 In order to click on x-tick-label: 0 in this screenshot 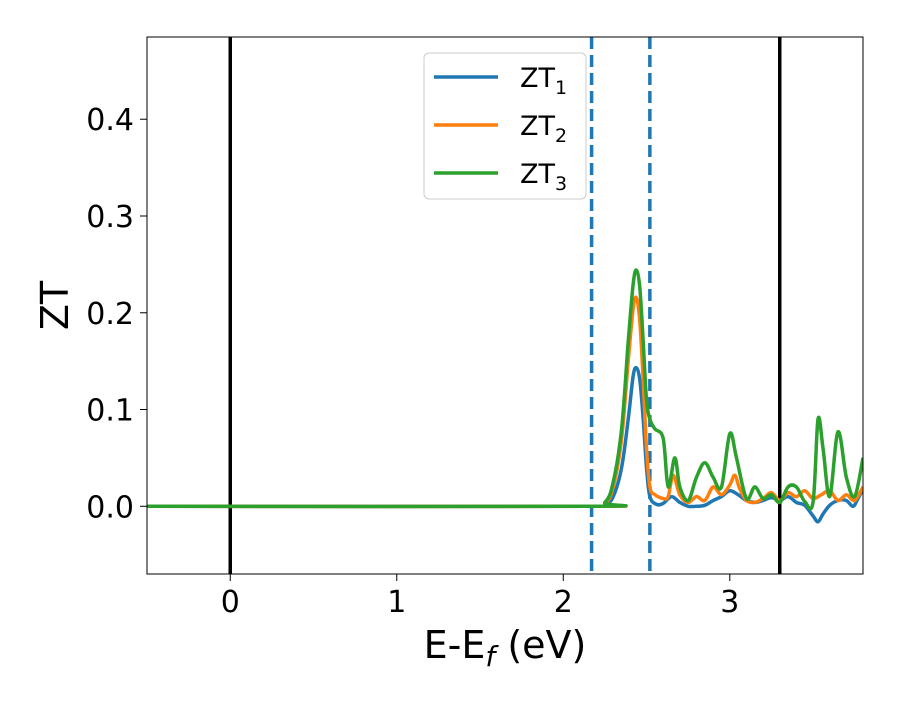, I will do `click(230, 602)`.